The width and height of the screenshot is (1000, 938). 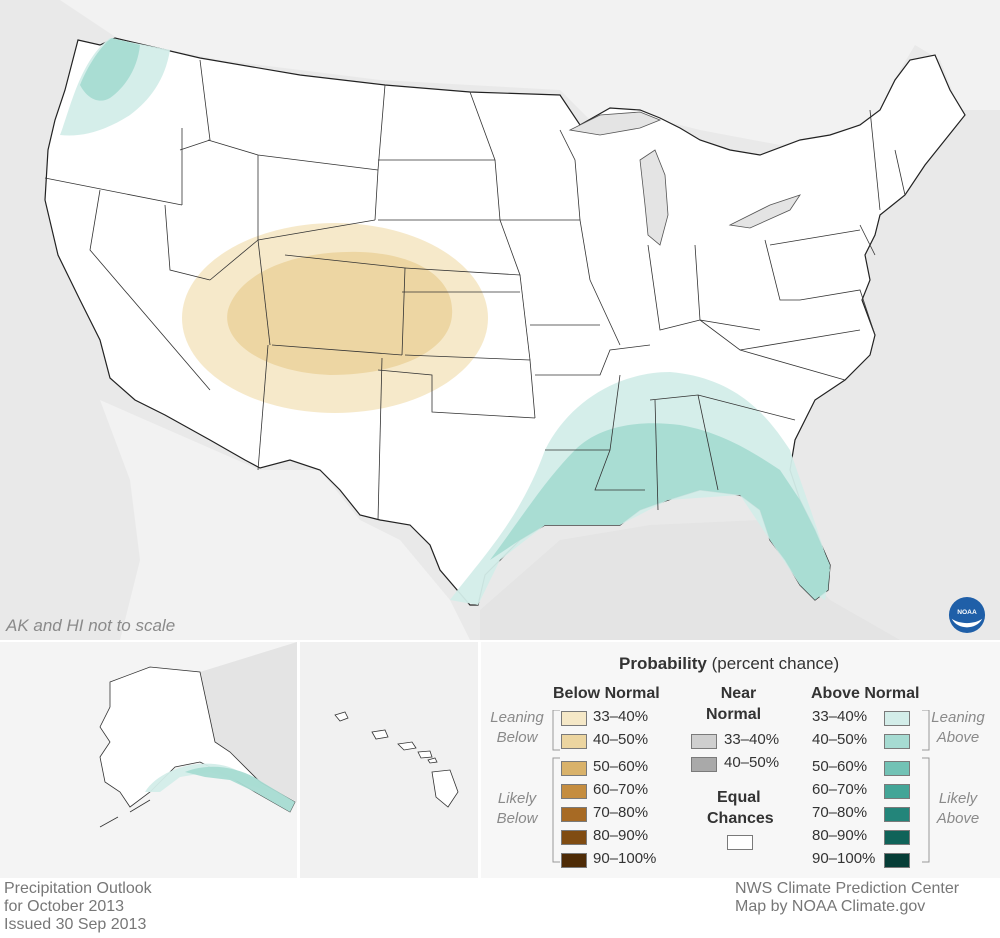 What do you see at coordinates (556, 786) in the screenshot?
I see `below-brackets` at bounding box center [556, 786].